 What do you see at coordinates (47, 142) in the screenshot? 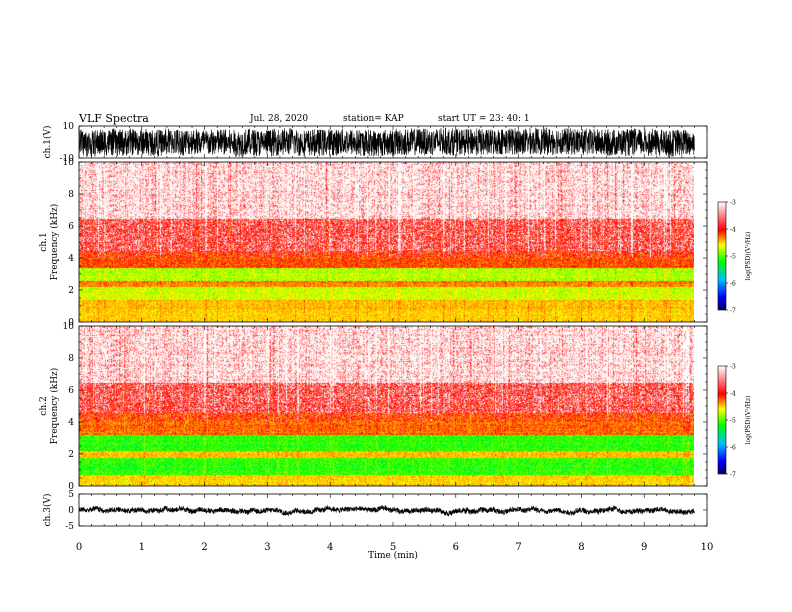
I see `y-axis-label: ch.1(V)` at bounding box center [47, 142].